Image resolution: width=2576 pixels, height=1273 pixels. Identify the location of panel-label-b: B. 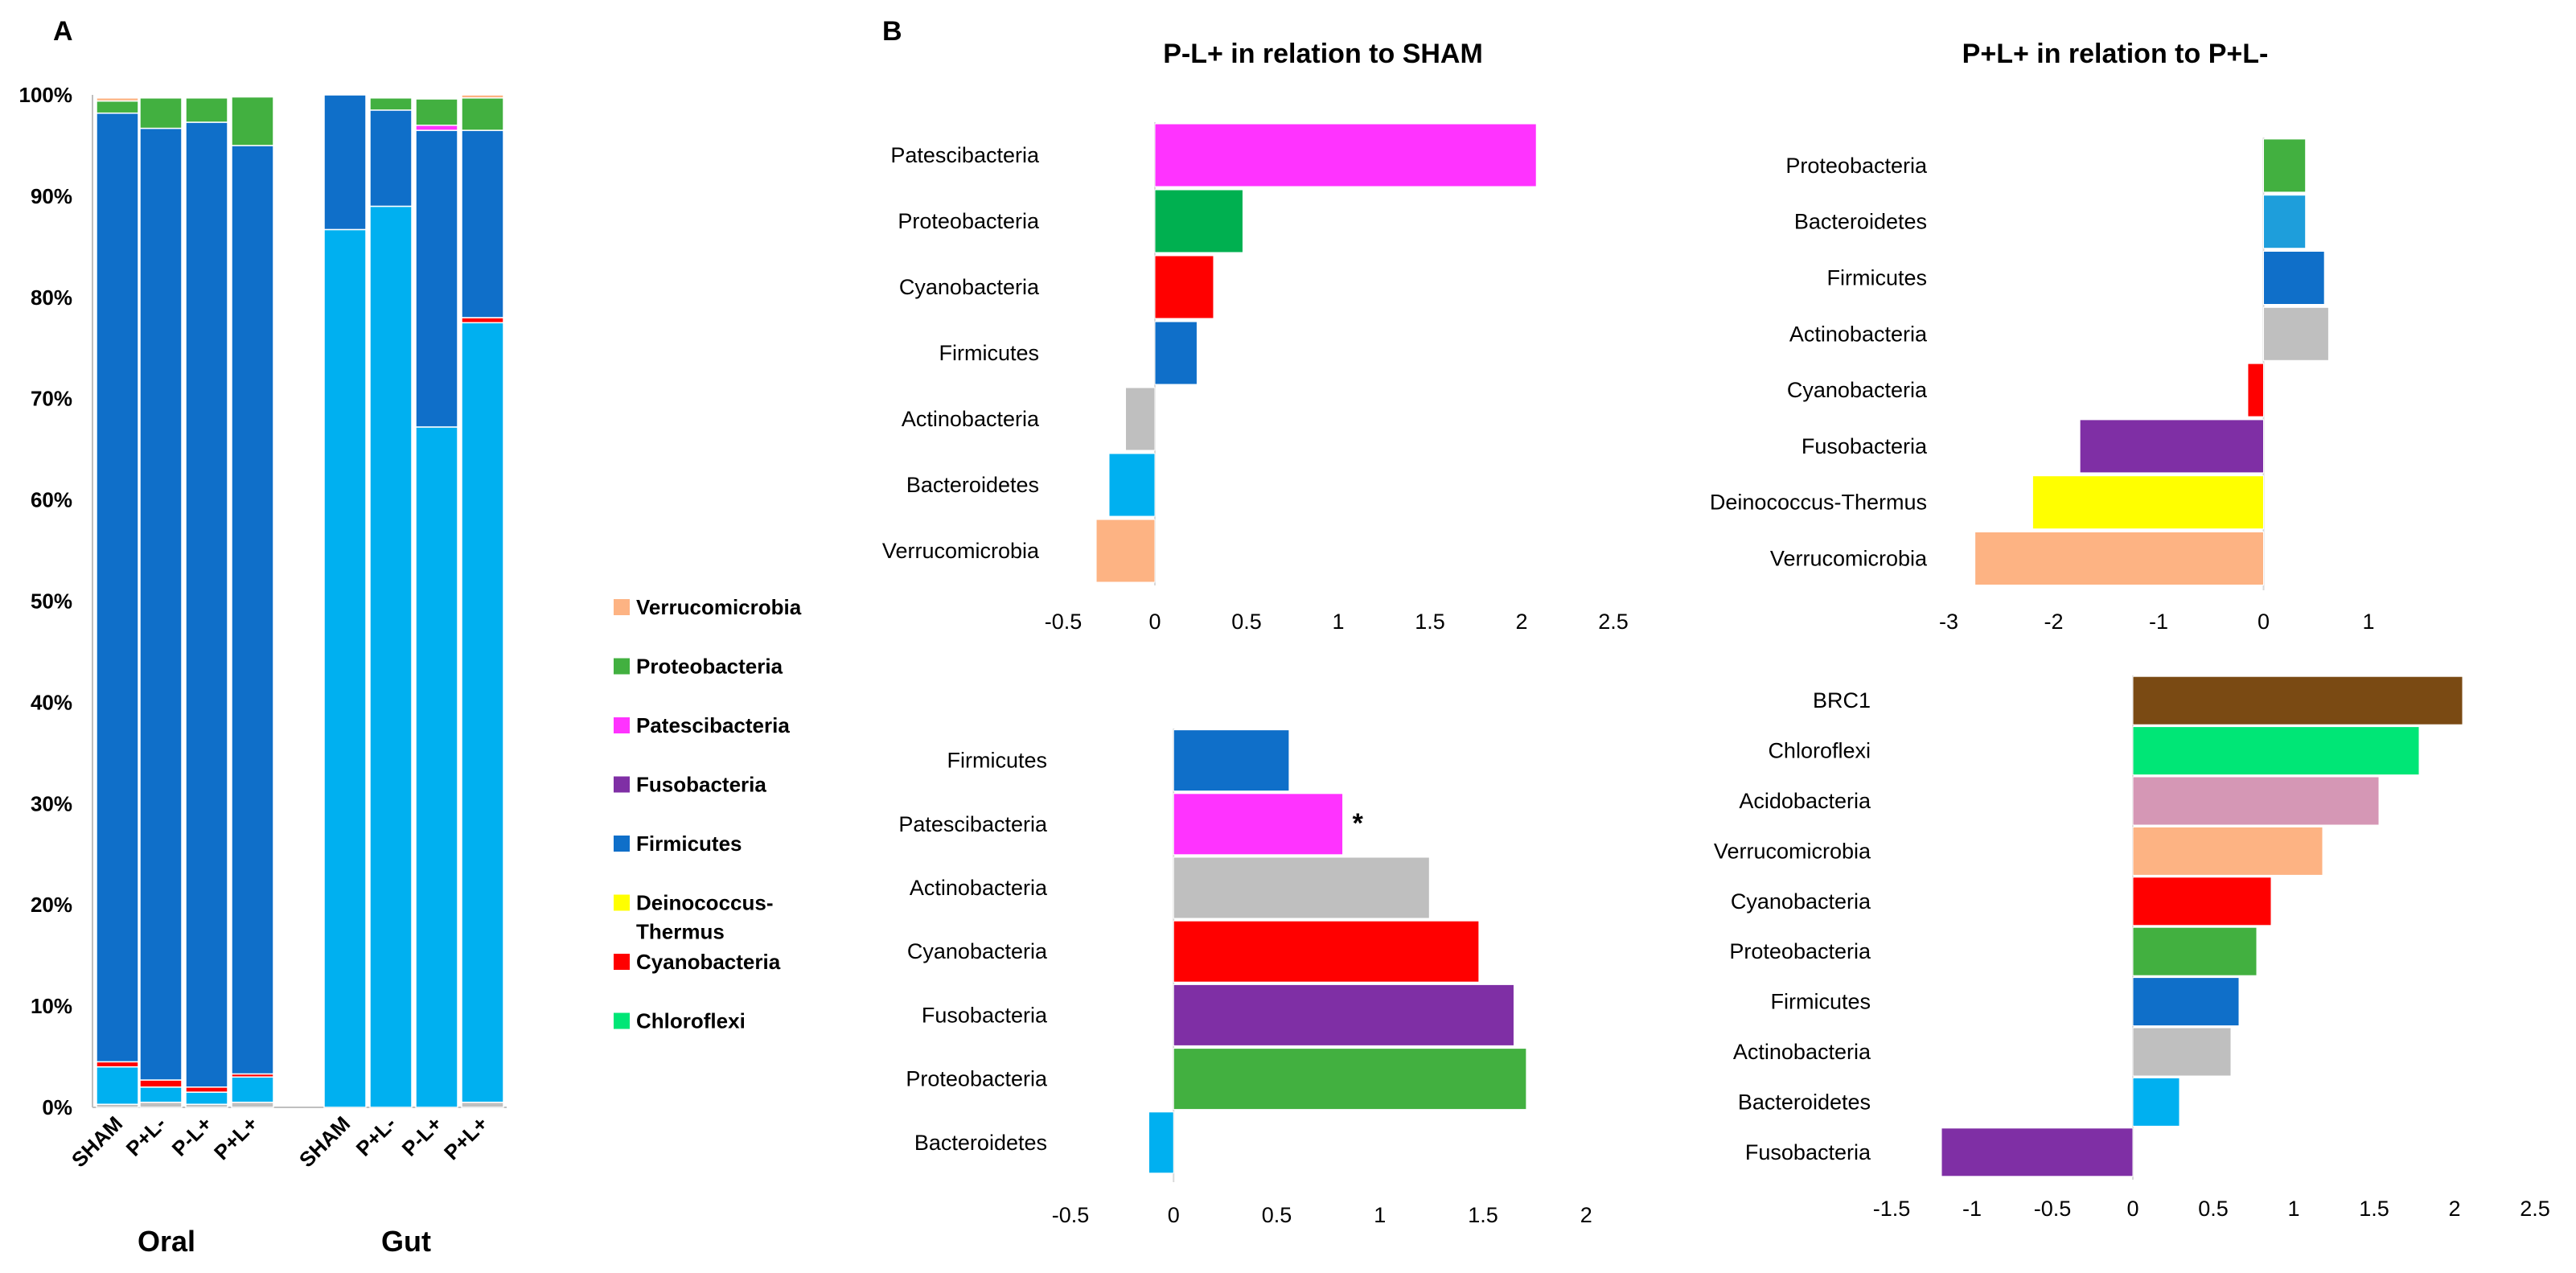
(892, 31).